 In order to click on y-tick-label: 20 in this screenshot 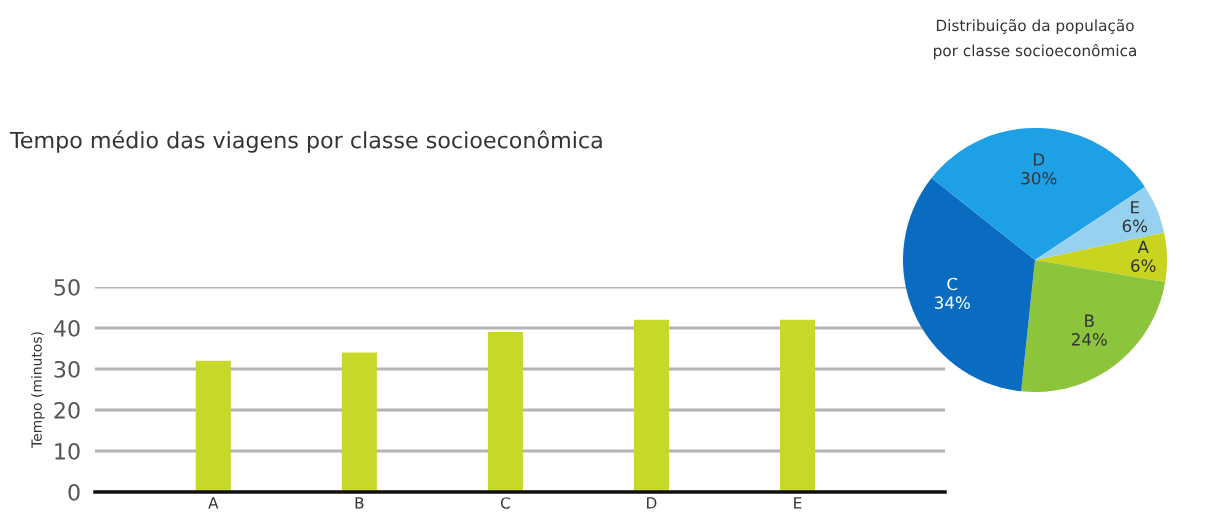, I will do `click(67, 410)`.